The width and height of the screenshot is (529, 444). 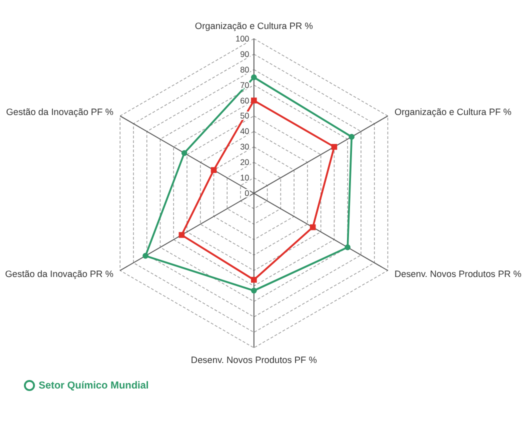 What do you see at coordinates (59, 274) in the screenshot?
I see `spoke-label: Gestão da Inovação PR %` at bounding box center [59, 274].